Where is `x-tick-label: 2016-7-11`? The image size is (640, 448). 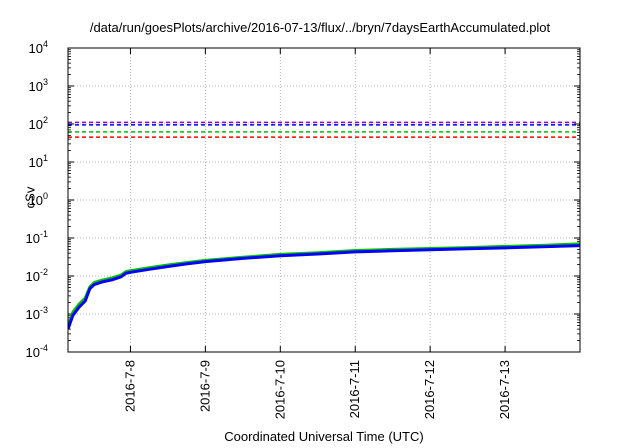 x-tick-label: 2016-7-11 is located at coordinates (354, 389).